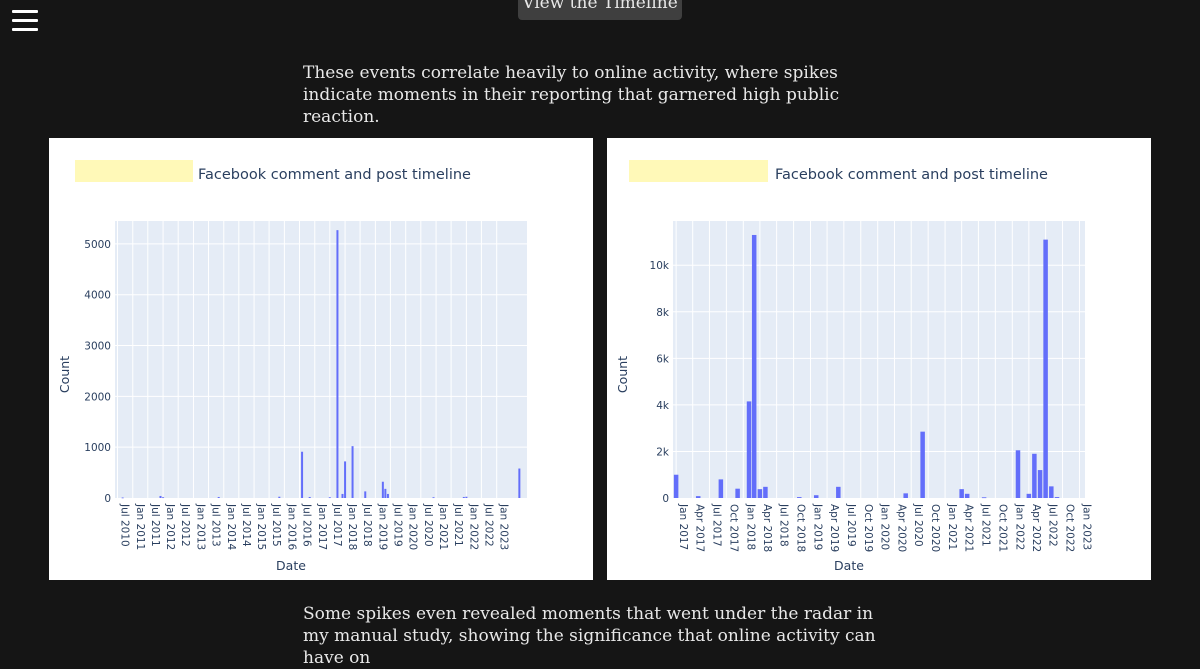  I want to click on x-tick-label: Apr 2017, so click(700, 528).